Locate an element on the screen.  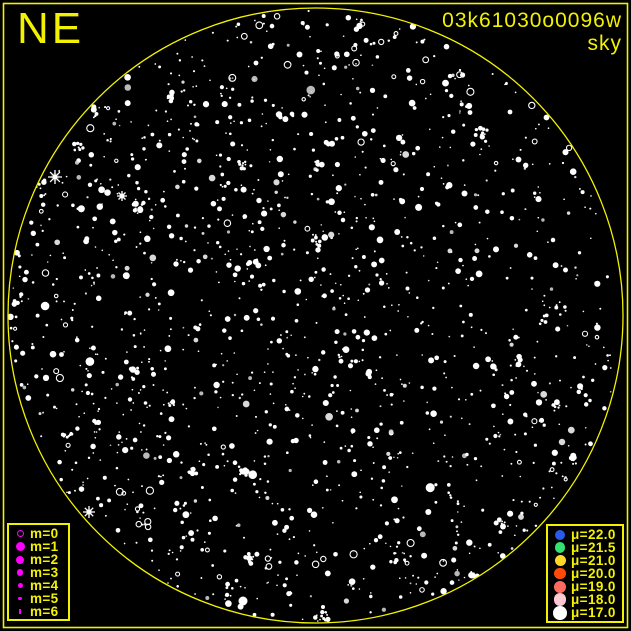
legend-row: m=5 is located at coordinates (38, 598).